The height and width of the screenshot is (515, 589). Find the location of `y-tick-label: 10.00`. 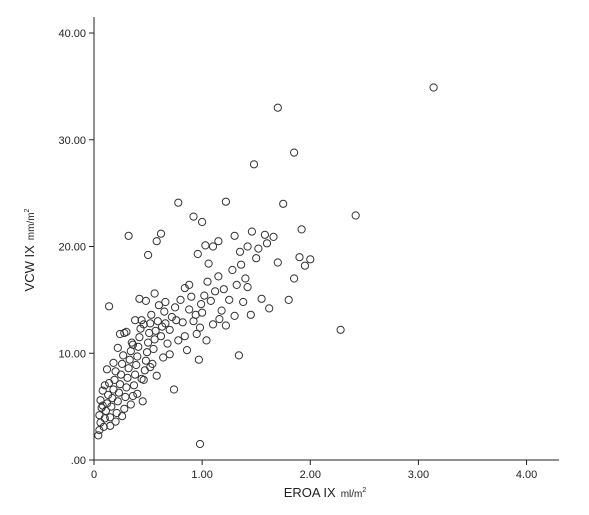

y-tick-label: 10.00 is located at coordinates (72, 354).